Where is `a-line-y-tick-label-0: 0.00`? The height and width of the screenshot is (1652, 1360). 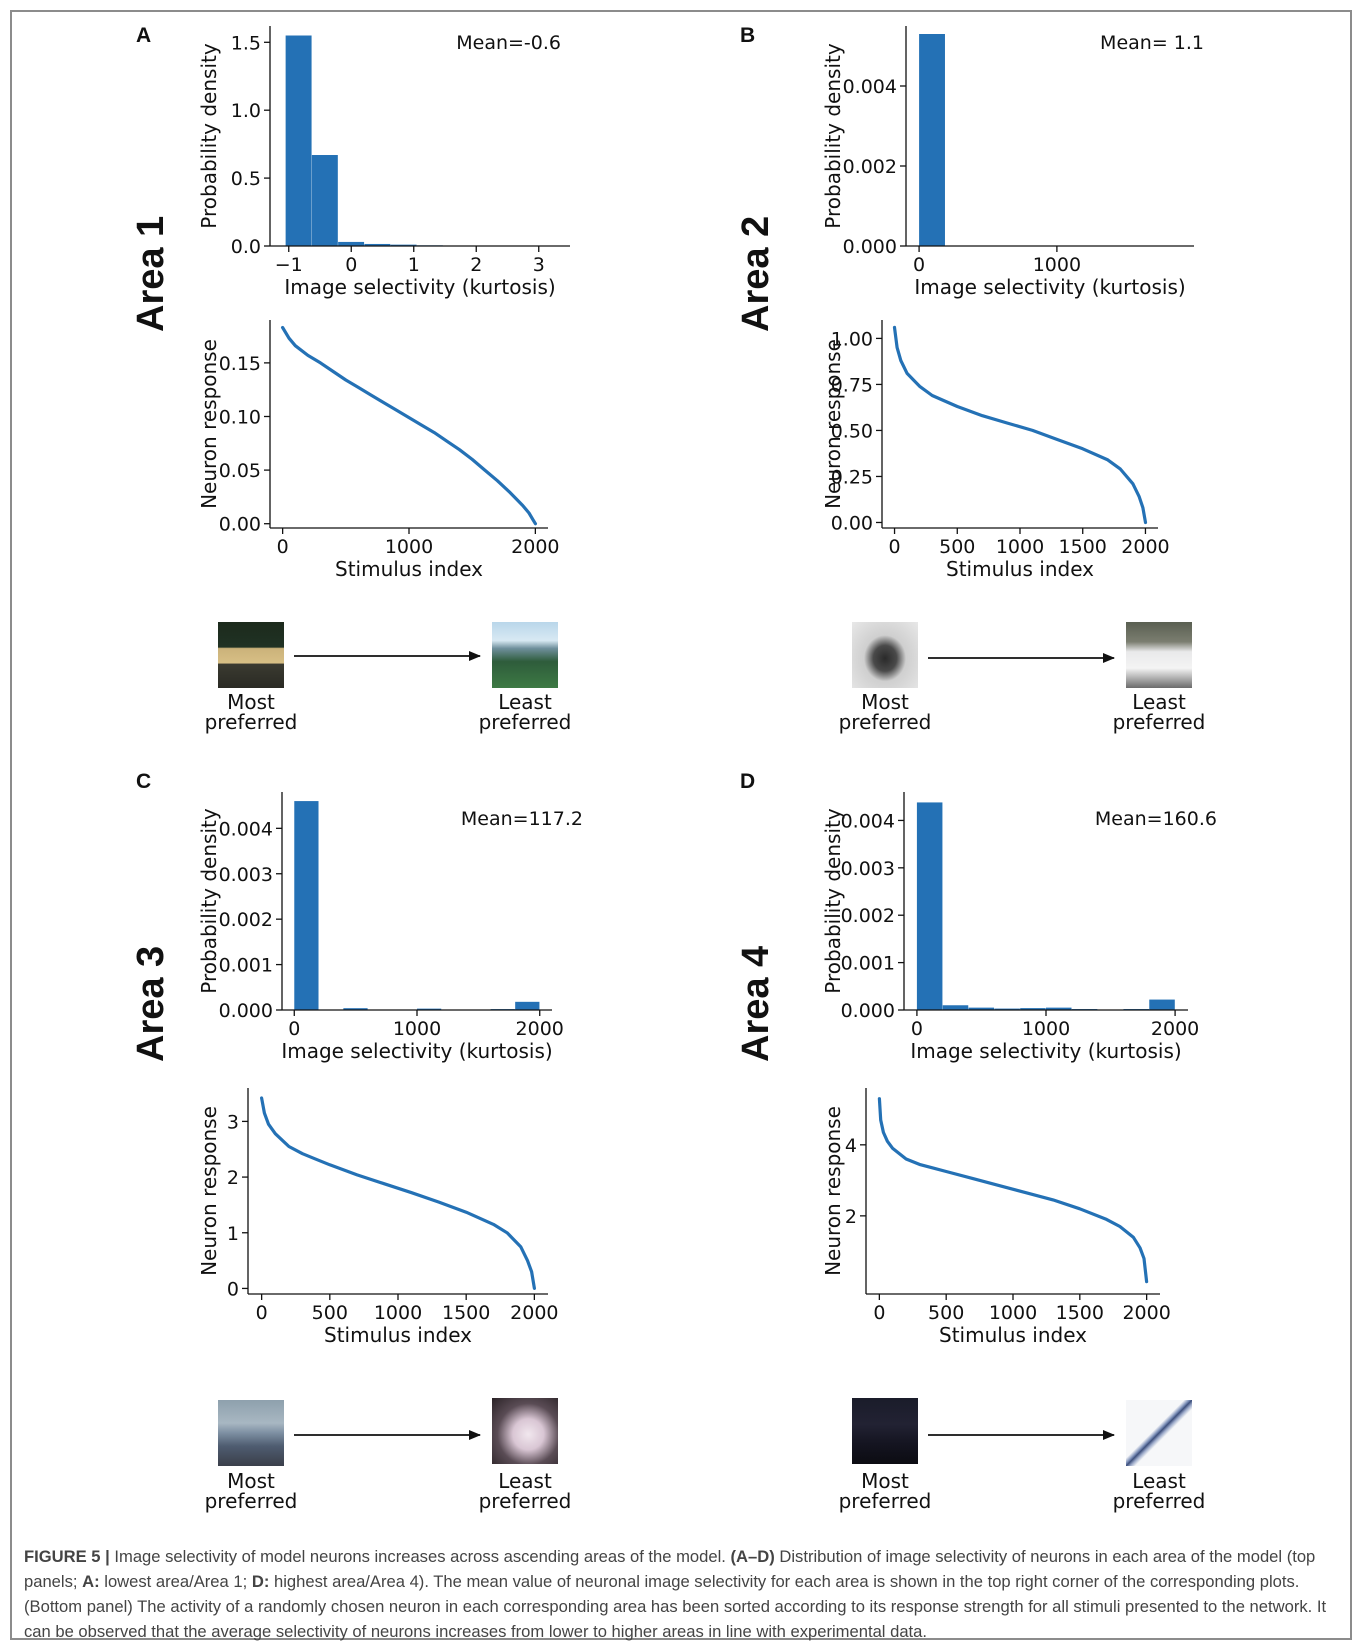 a-line-y-tick-label-0: 0.00 is located at coordinates (240, 525).